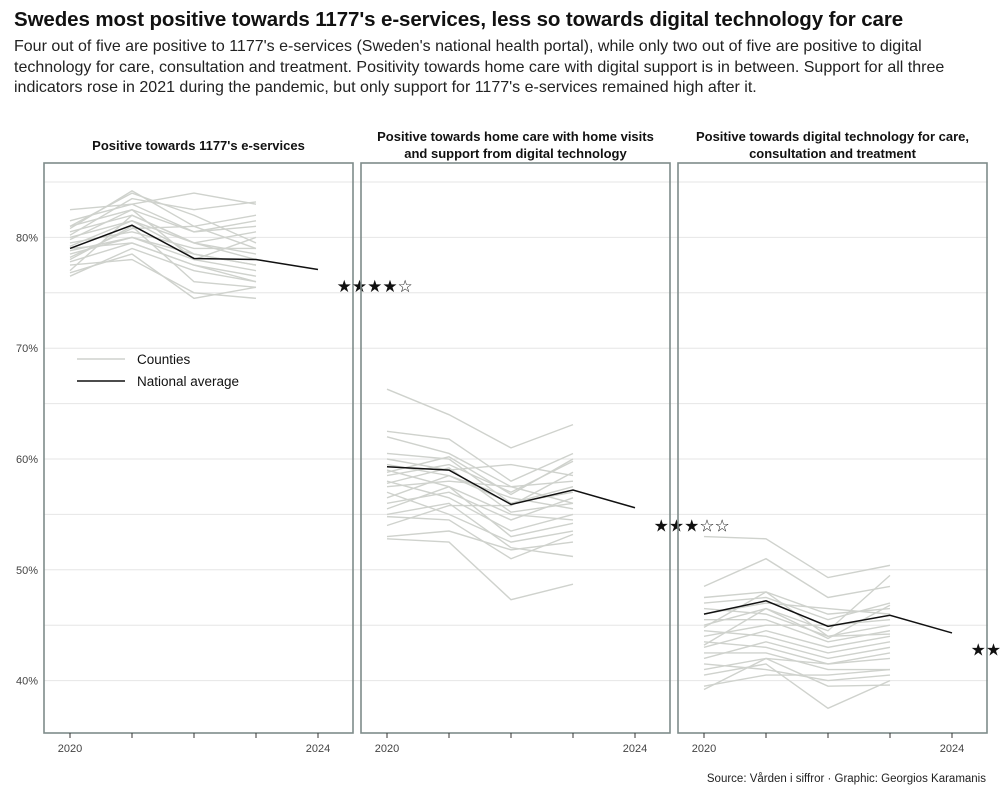 This screenshot has height=800, width=1000. Describe the element at coordinates (833, 153) in the screenshot. I see `panel-title: consultation and treatment` at that location.